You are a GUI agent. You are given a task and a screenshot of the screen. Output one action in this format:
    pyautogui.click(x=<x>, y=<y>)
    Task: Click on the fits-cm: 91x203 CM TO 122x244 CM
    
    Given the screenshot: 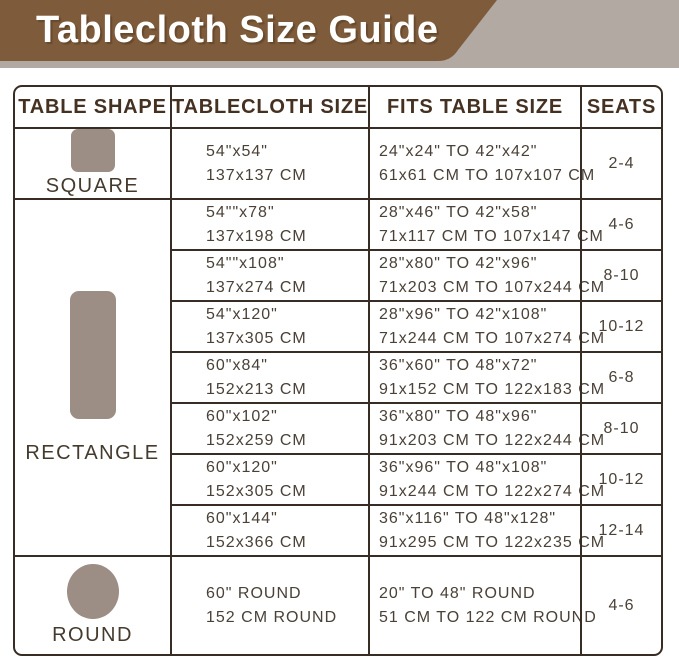 What is the action you would take?
    pyautogui.click(x=492, y=440)
    